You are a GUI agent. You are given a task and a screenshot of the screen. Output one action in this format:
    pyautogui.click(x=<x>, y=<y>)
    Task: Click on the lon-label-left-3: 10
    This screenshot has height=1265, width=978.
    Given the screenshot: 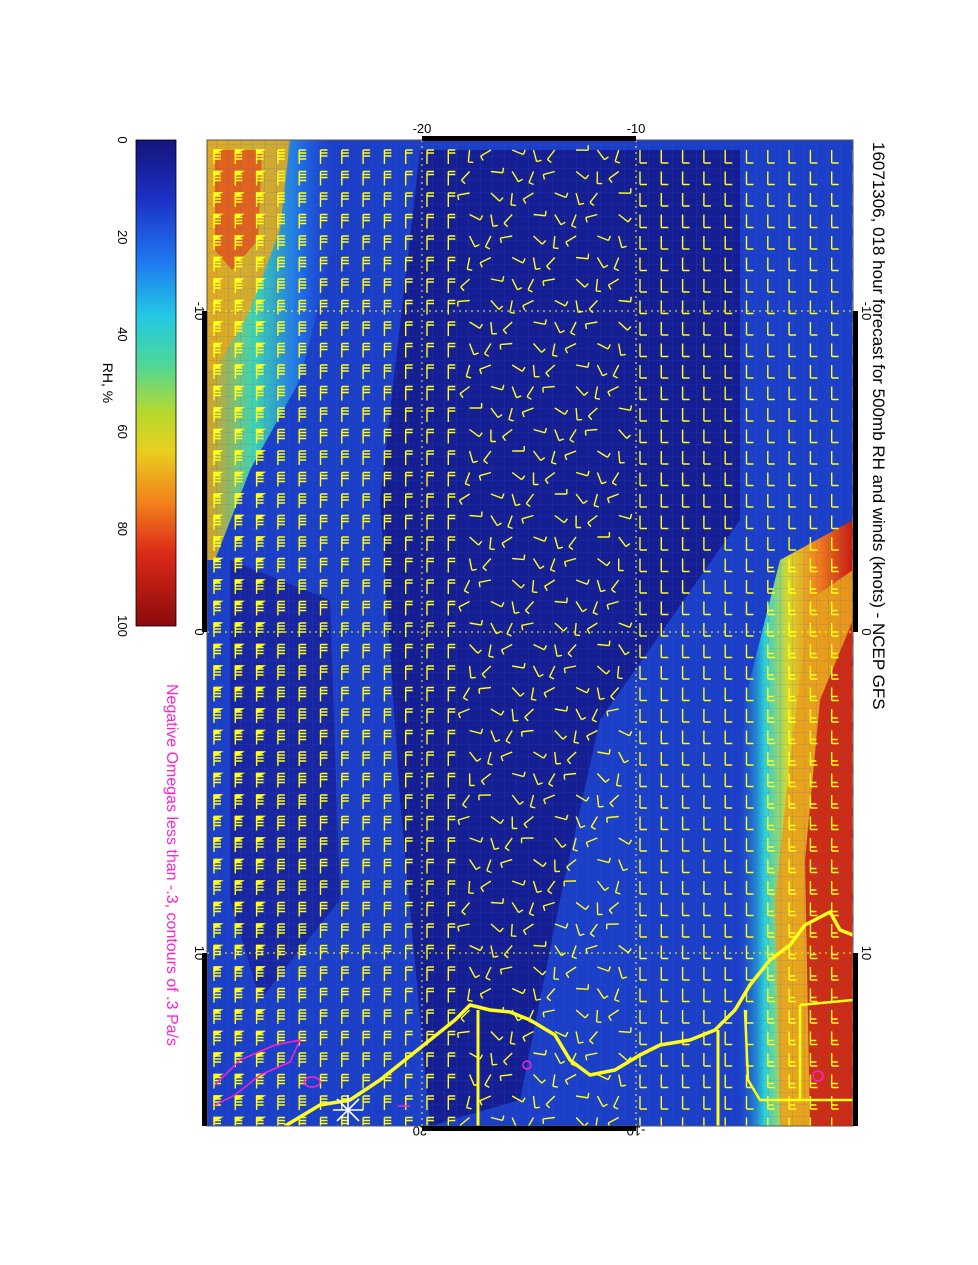 What is the action you would take?
    pyautogui.click(x=199, y=953)
    